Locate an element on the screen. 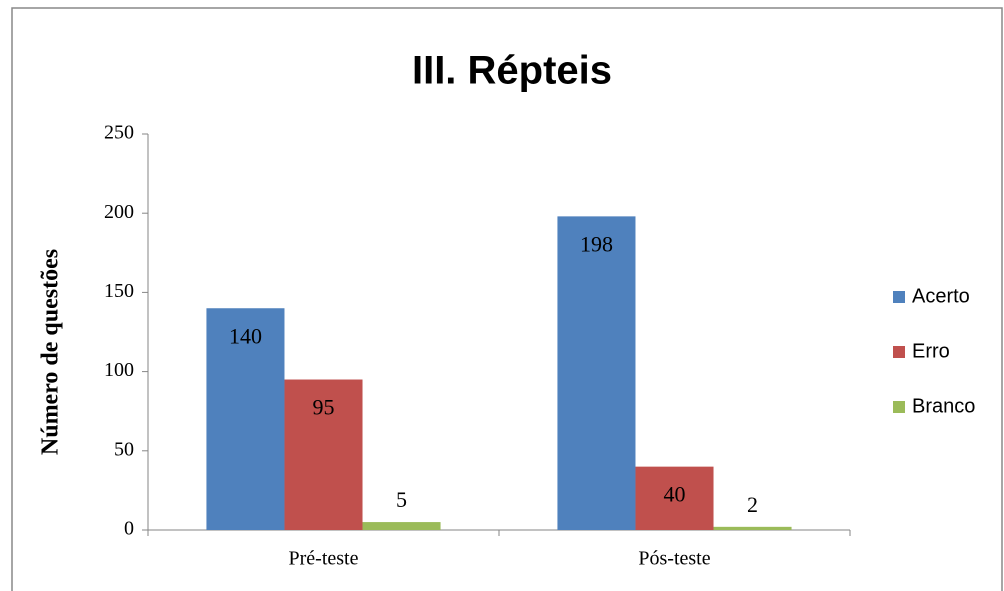 The height and width of the screenshot is (591, 1004). data-label: 5 is located at coordinates (401, 499).